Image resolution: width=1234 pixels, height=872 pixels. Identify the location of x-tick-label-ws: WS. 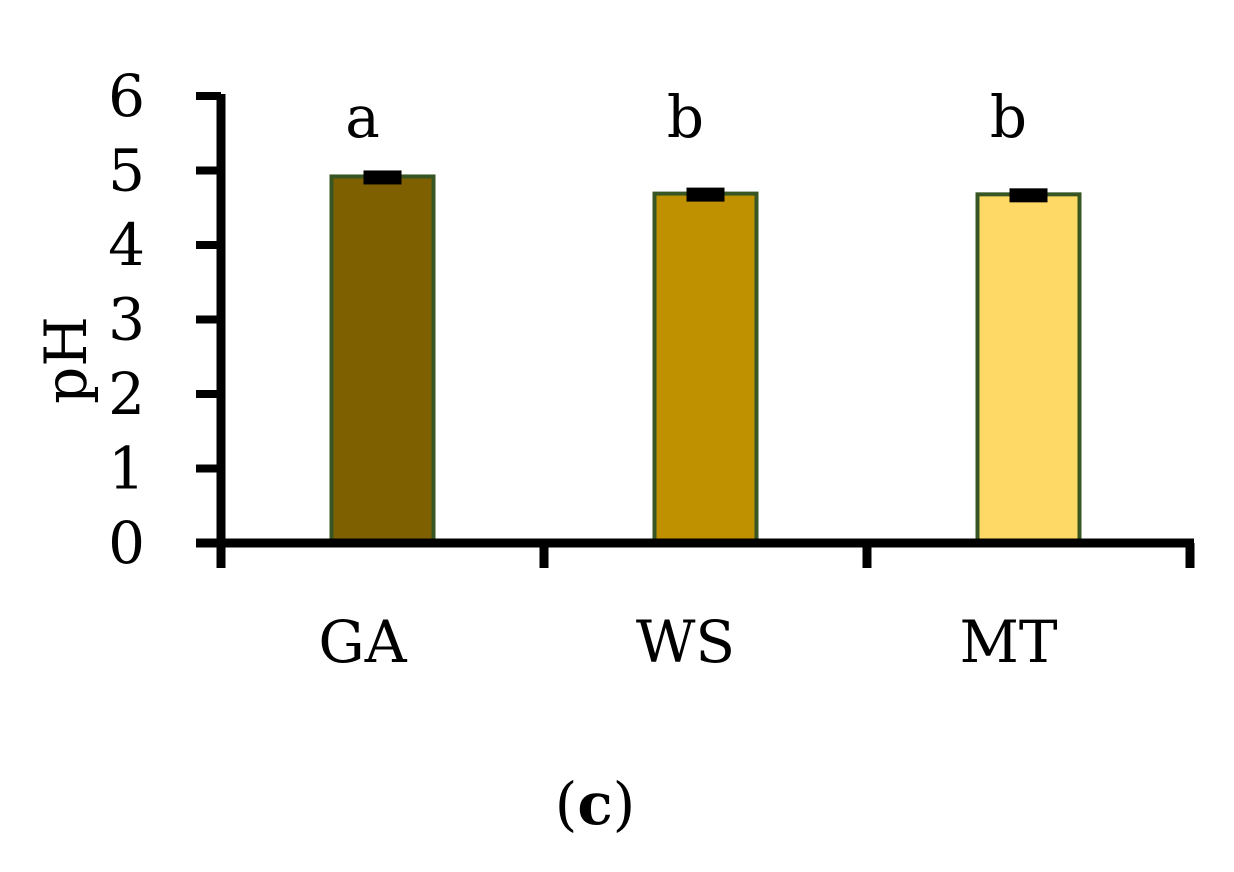
(685, 642).